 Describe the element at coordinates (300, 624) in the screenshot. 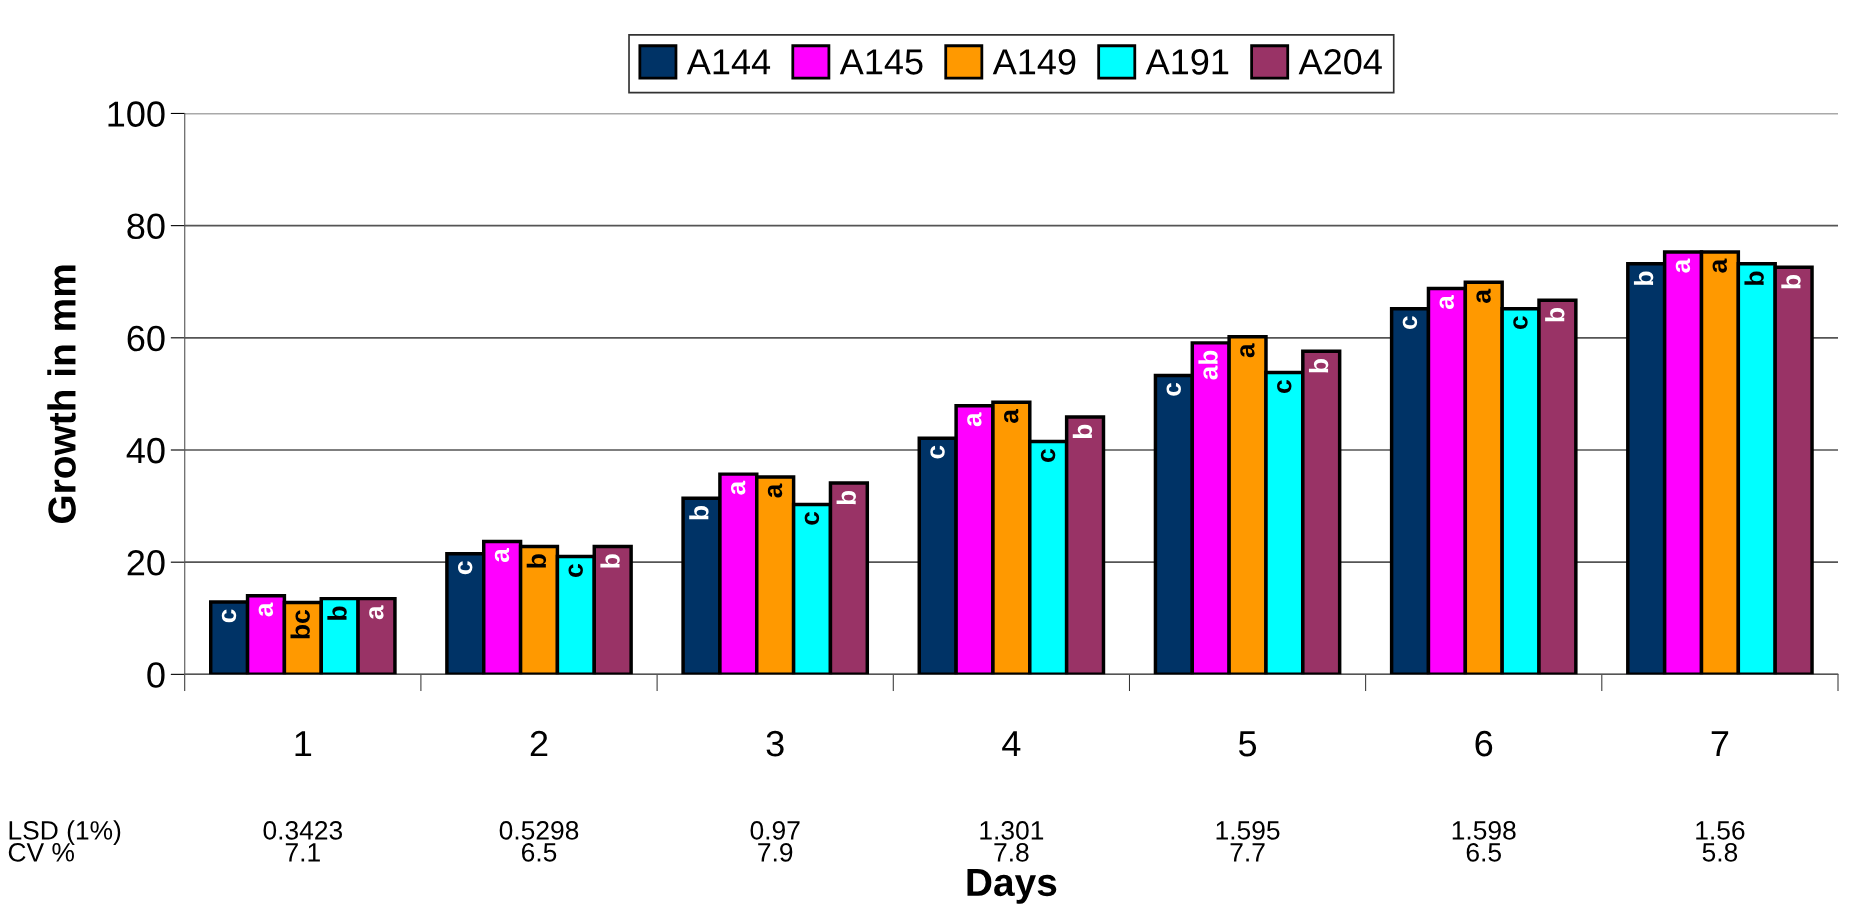

I see `data-label: bc` at that location.